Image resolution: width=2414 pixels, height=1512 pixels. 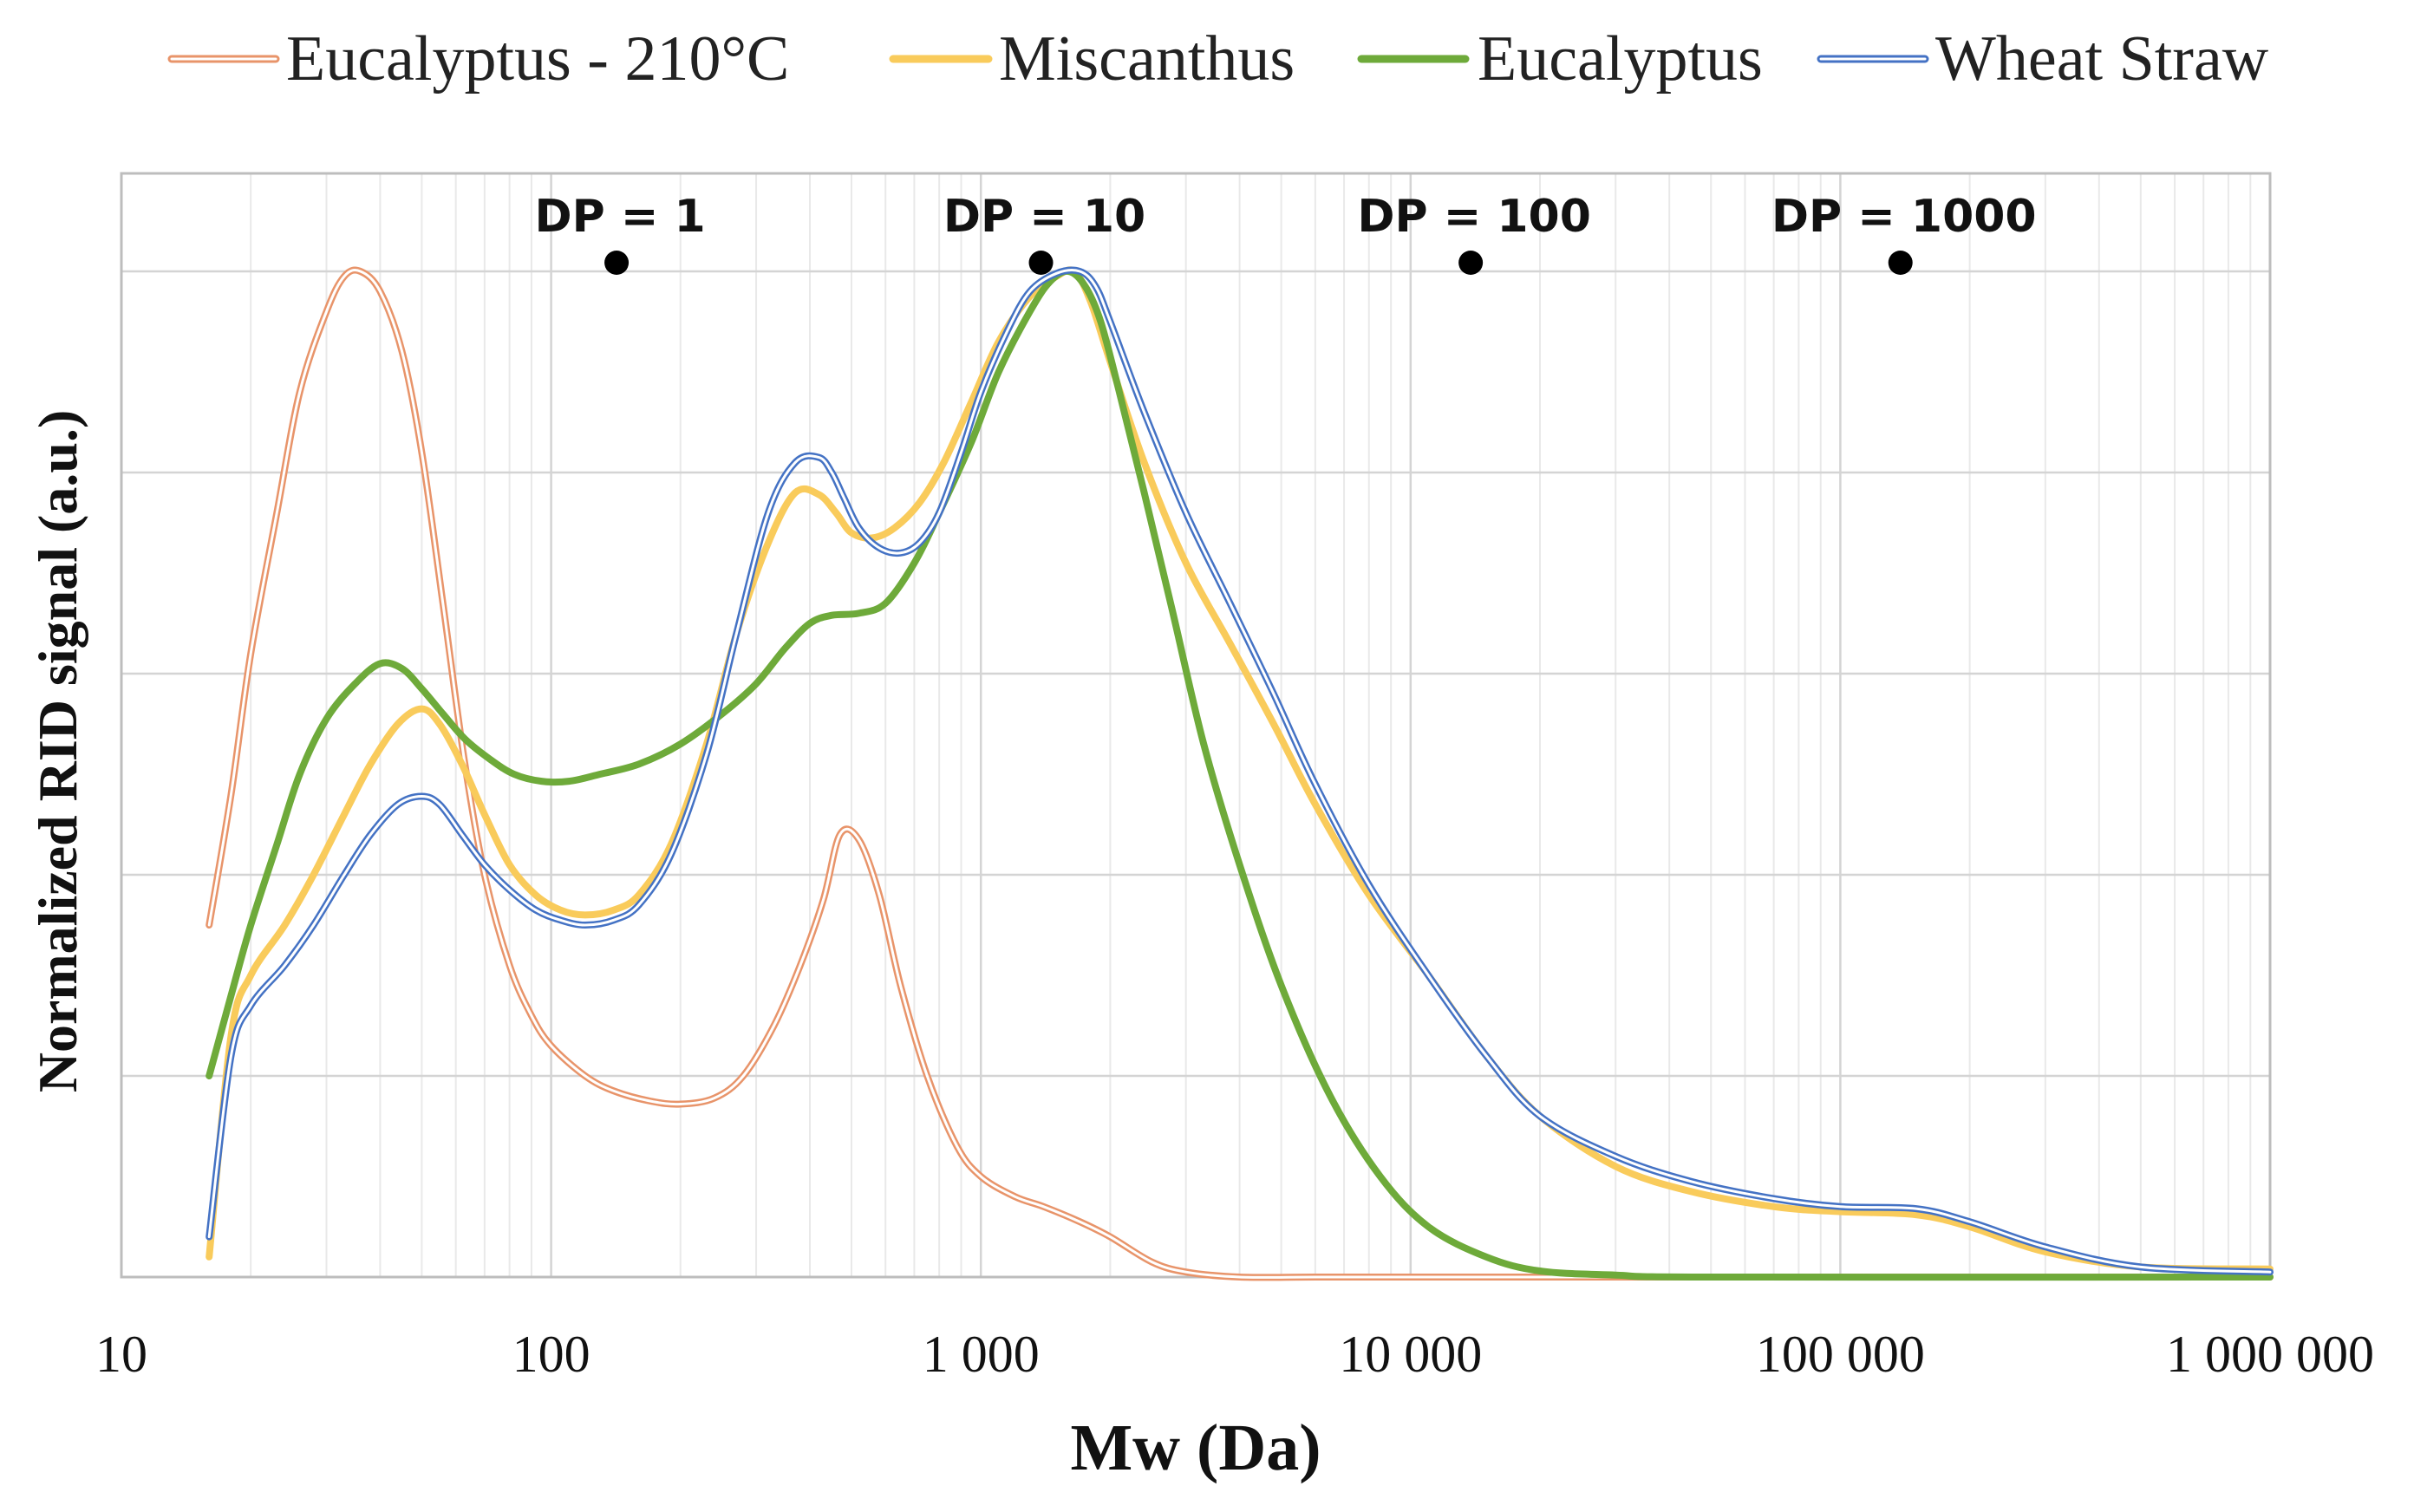 I want to click on legend-item-wheat-straw-label: Wheat Straw, so click(x=2102, y=59).